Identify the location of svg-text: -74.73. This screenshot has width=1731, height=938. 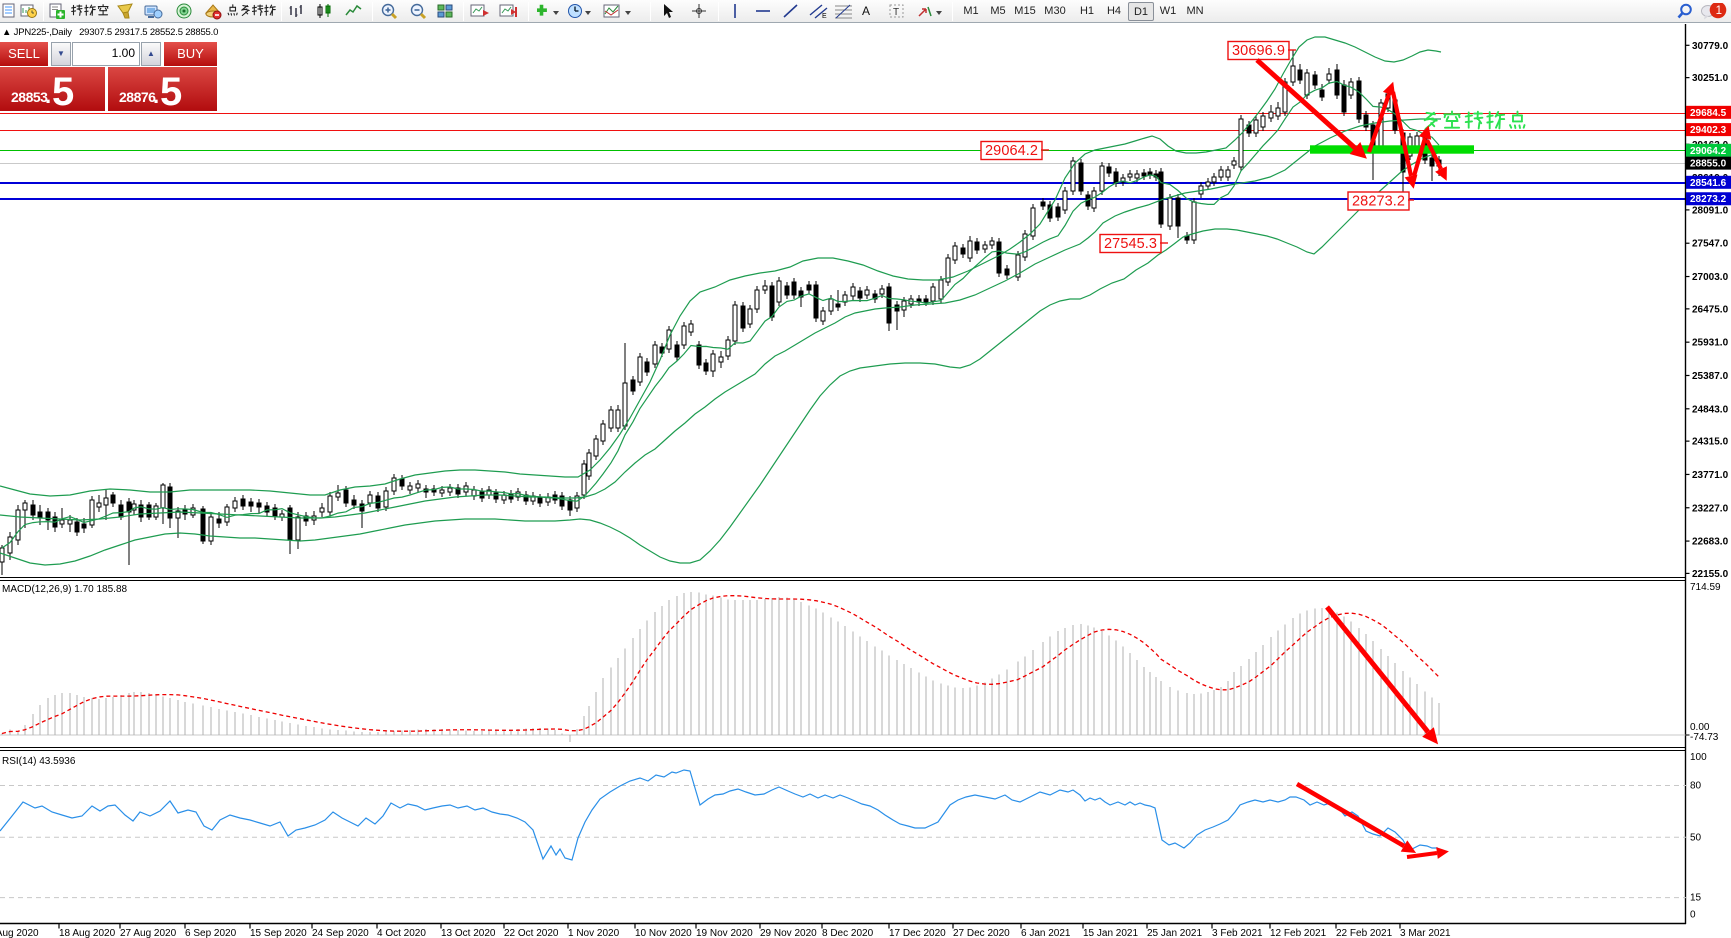
(1704, 737).